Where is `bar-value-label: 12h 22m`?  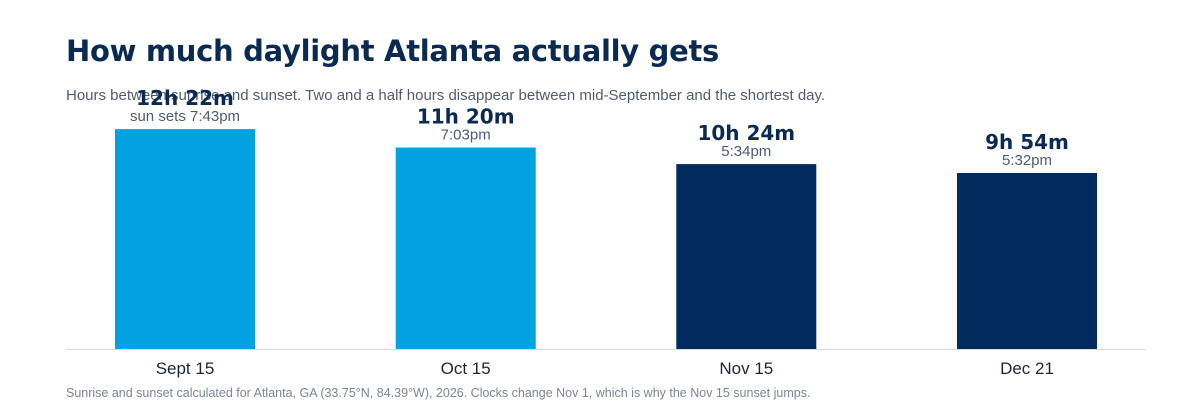
bar-value-label: 12h 22m is located at coordinates (185, 98).